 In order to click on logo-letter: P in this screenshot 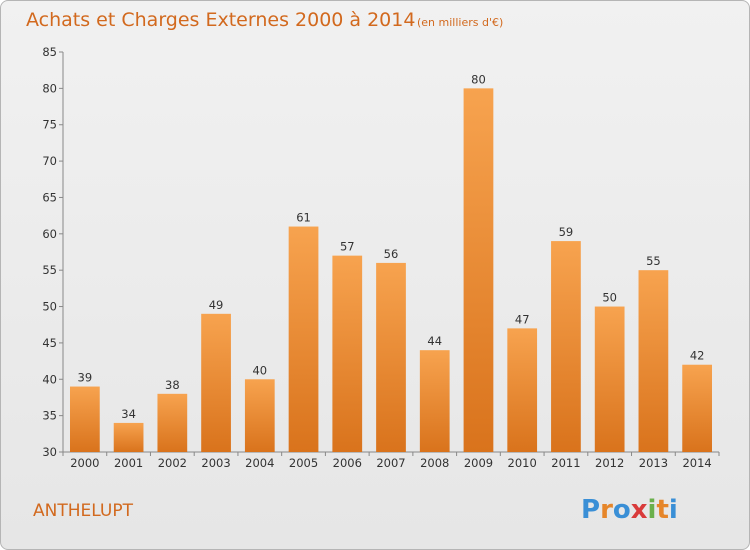, I will do `click(590, 510)`.